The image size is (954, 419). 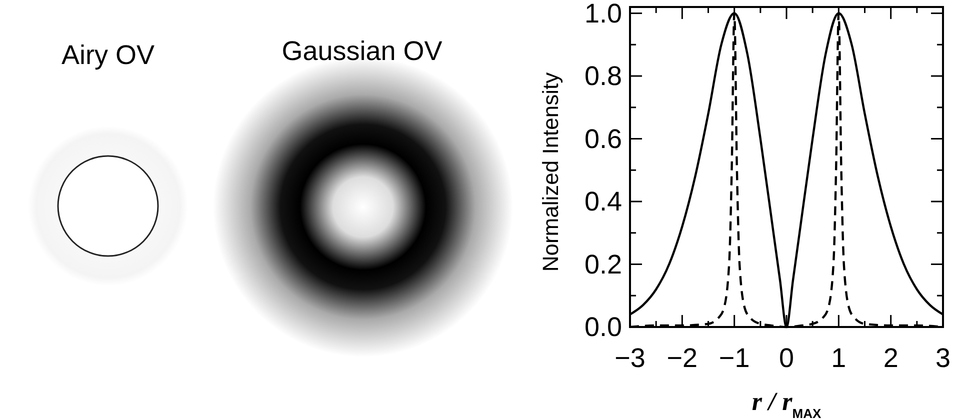 What do you see at coordinates (108, 55) in the screenshot?
I see `text: Airy OV` at bounding box center [108, 55].